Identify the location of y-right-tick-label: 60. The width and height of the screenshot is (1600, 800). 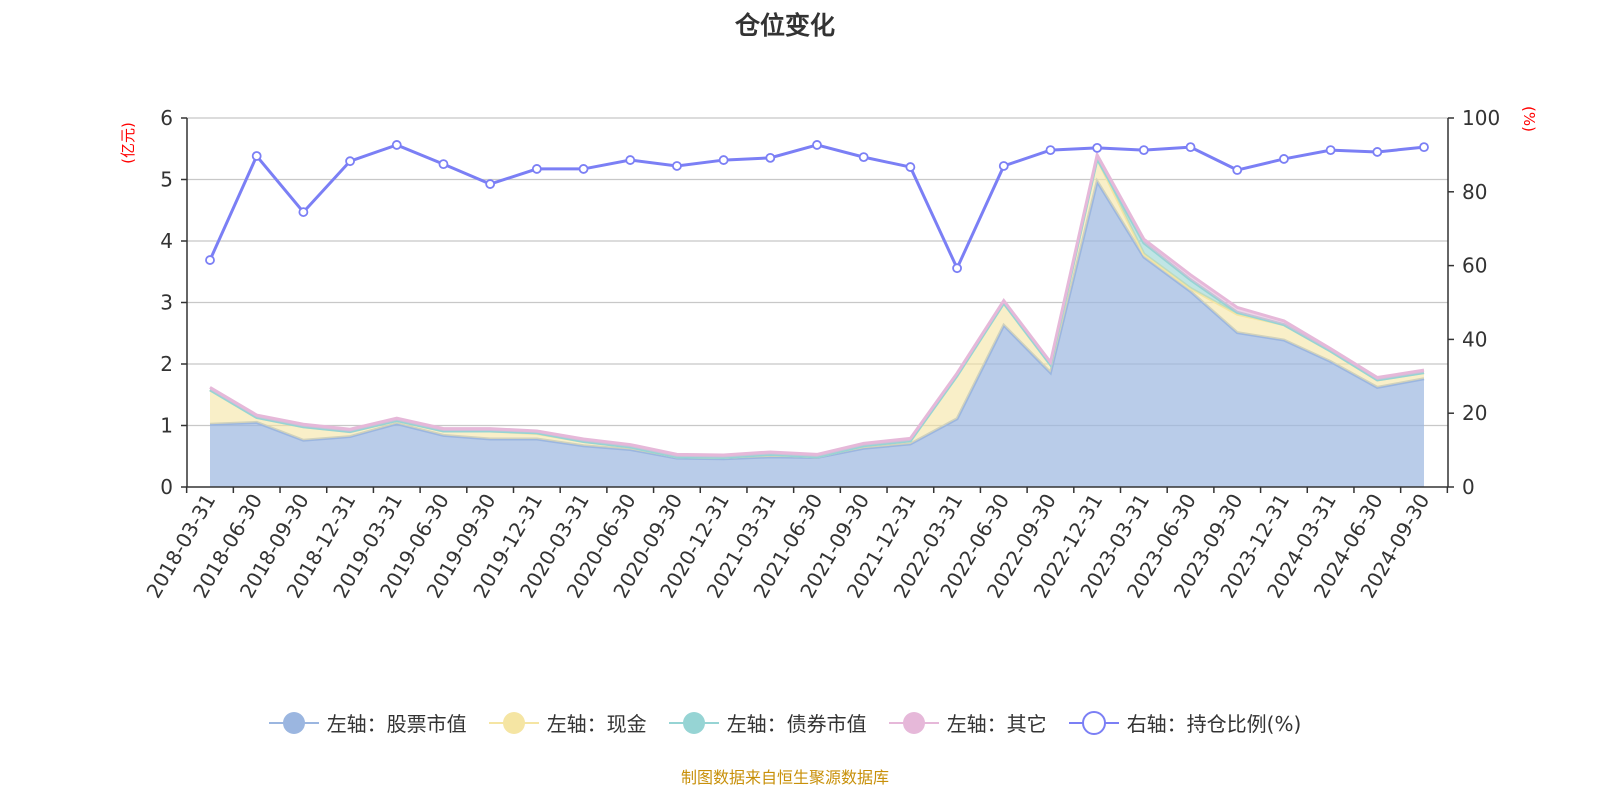
(1474, 266).